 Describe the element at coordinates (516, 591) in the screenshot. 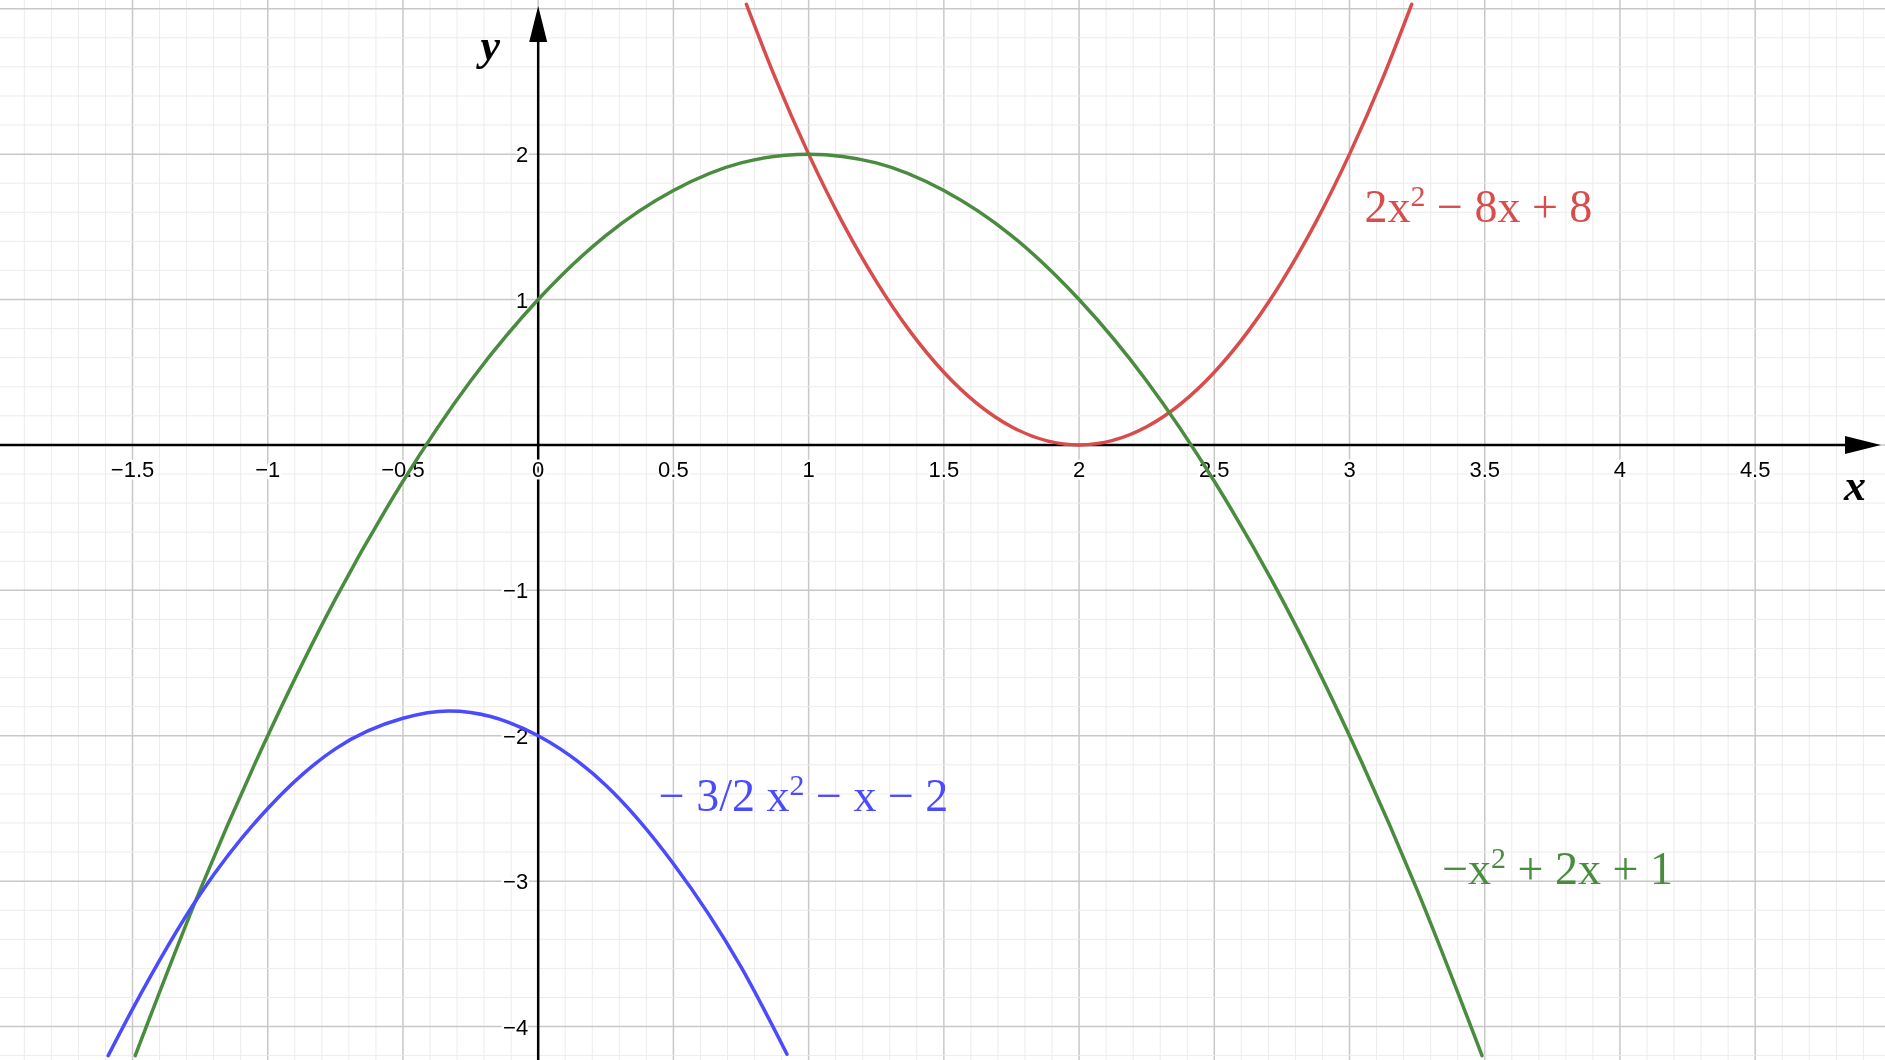

I see `y-tick-label: −1` at that location.